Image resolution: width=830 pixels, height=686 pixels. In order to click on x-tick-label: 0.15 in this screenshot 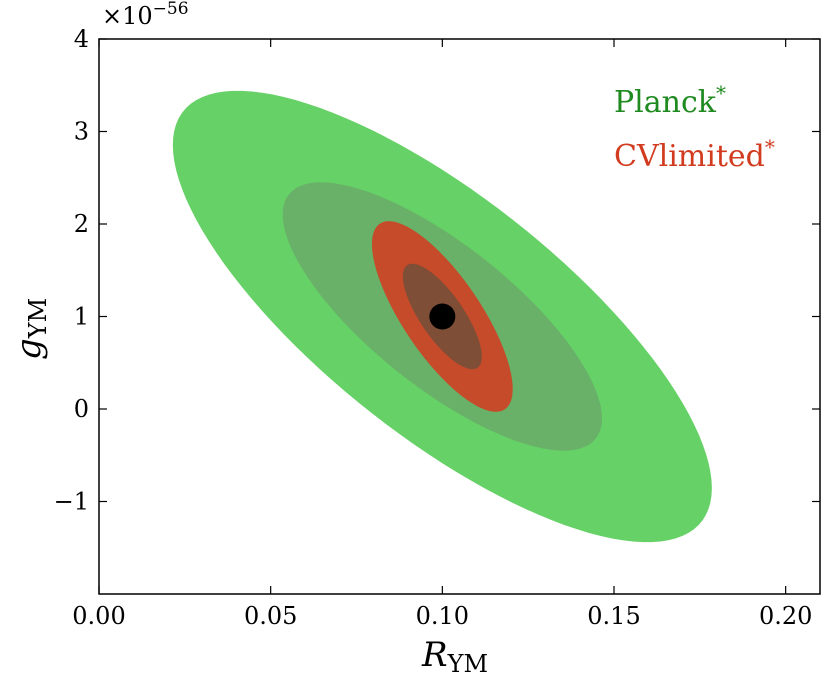, I will do `click(613, 616)`.